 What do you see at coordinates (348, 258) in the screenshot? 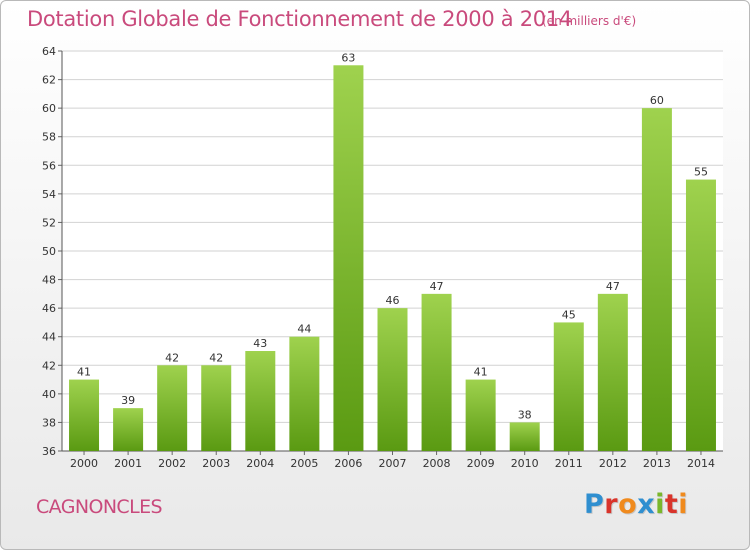
I see `bar-2006` at bounding box center [348, 258].